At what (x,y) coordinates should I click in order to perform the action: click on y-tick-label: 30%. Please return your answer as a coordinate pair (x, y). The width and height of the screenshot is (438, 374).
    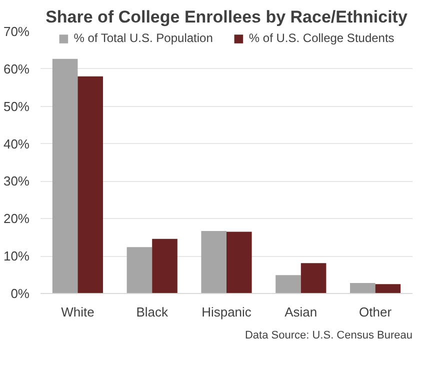
    Looking at the image, I should click on (16, 181).